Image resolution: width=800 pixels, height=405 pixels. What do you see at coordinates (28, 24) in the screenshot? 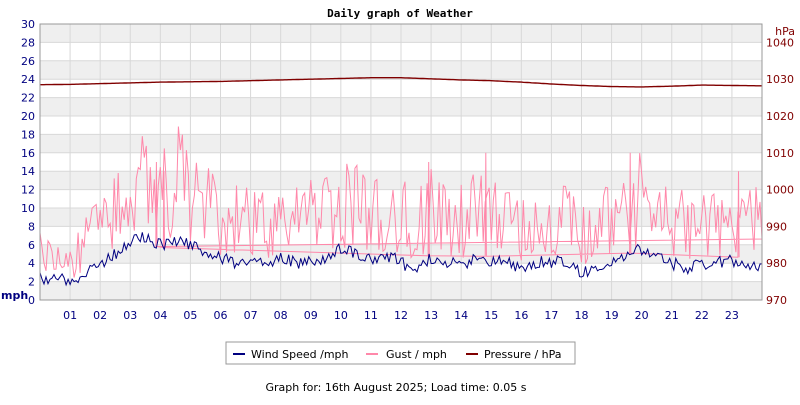
I see `left-tick-label: 30` at bounding box center [28, 24].